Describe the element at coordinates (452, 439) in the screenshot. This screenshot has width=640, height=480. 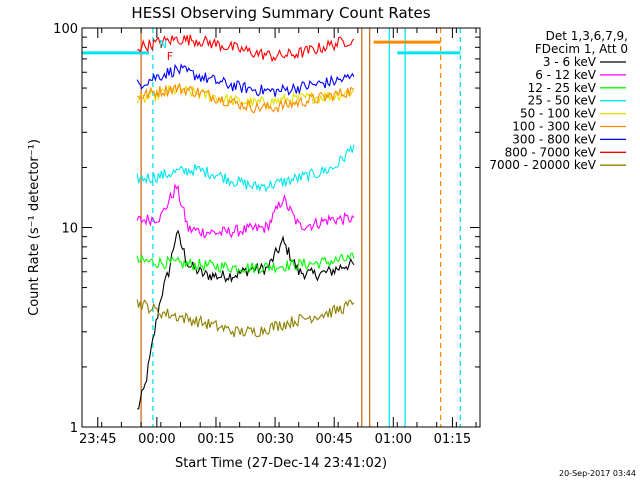
I see `x-tick-label: 01:15` at that location.